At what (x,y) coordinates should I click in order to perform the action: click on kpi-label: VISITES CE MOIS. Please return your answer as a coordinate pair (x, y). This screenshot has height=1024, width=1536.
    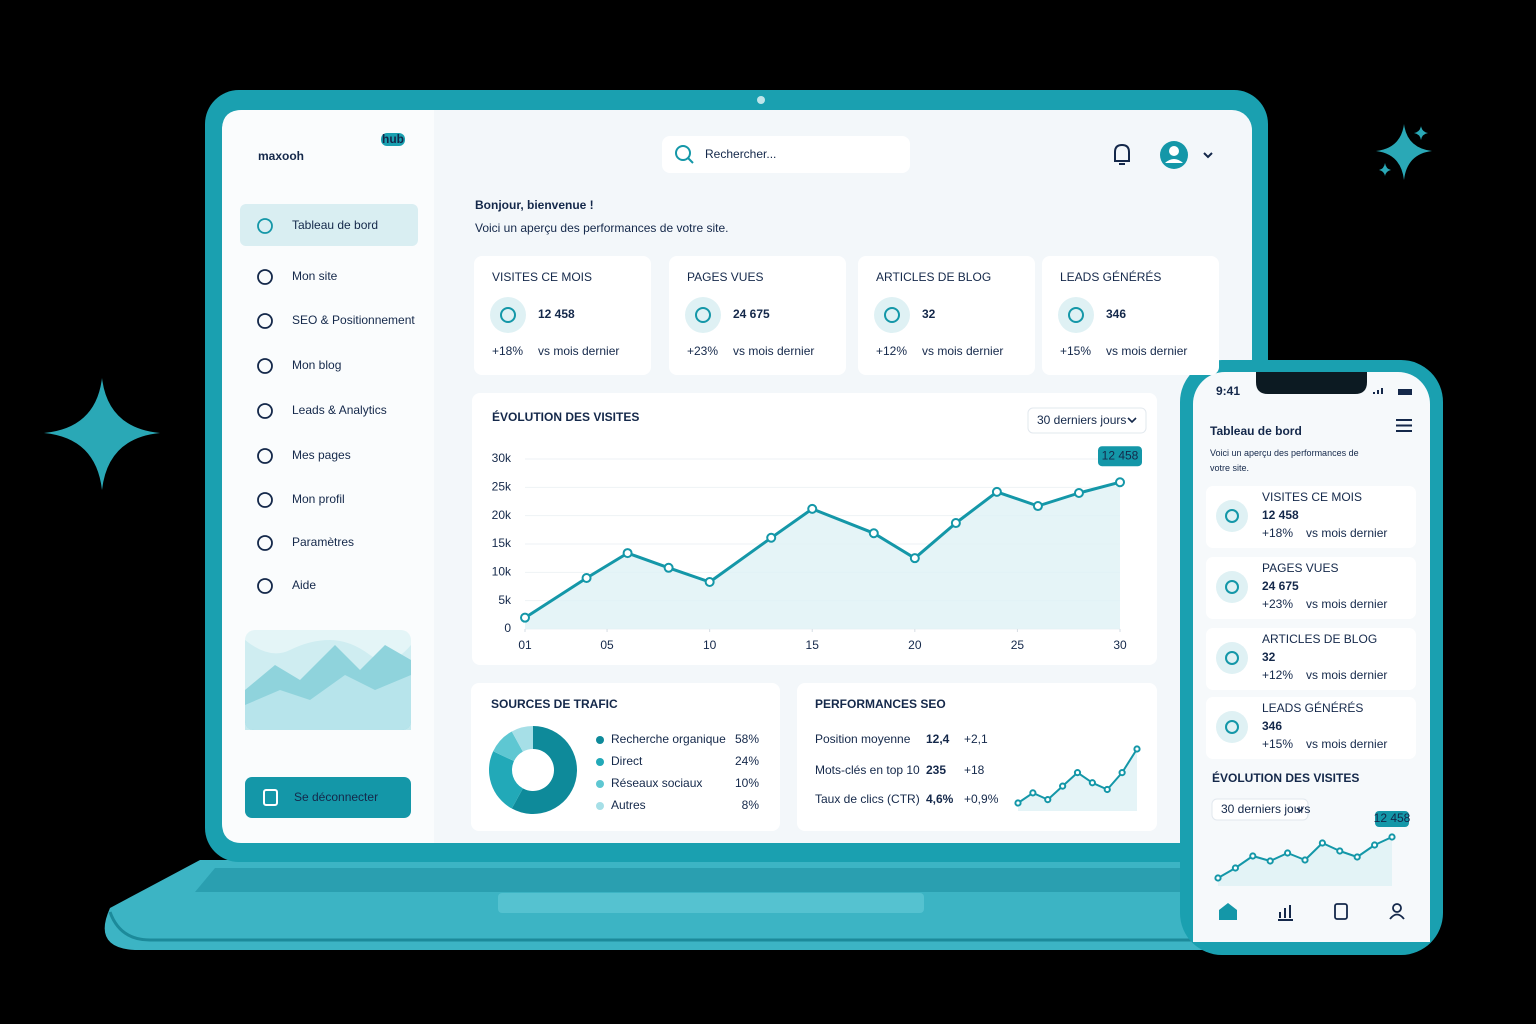
    Looking at the image, I should click on (542, 277).